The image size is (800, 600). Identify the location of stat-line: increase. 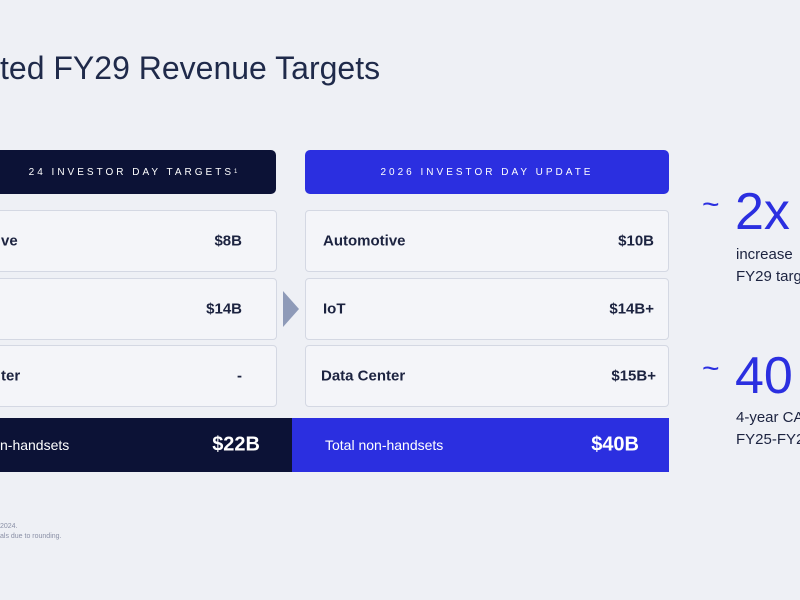
(764, 254).